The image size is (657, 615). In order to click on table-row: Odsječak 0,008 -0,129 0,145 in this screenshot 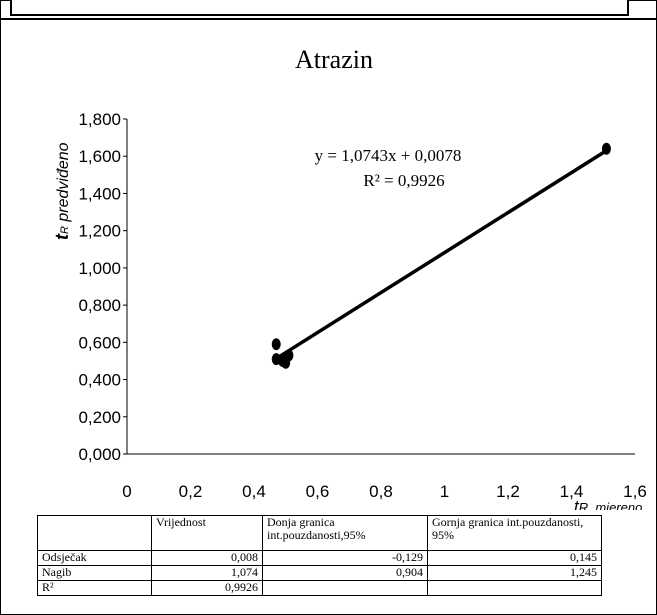, I will do `click(319, 558)`.